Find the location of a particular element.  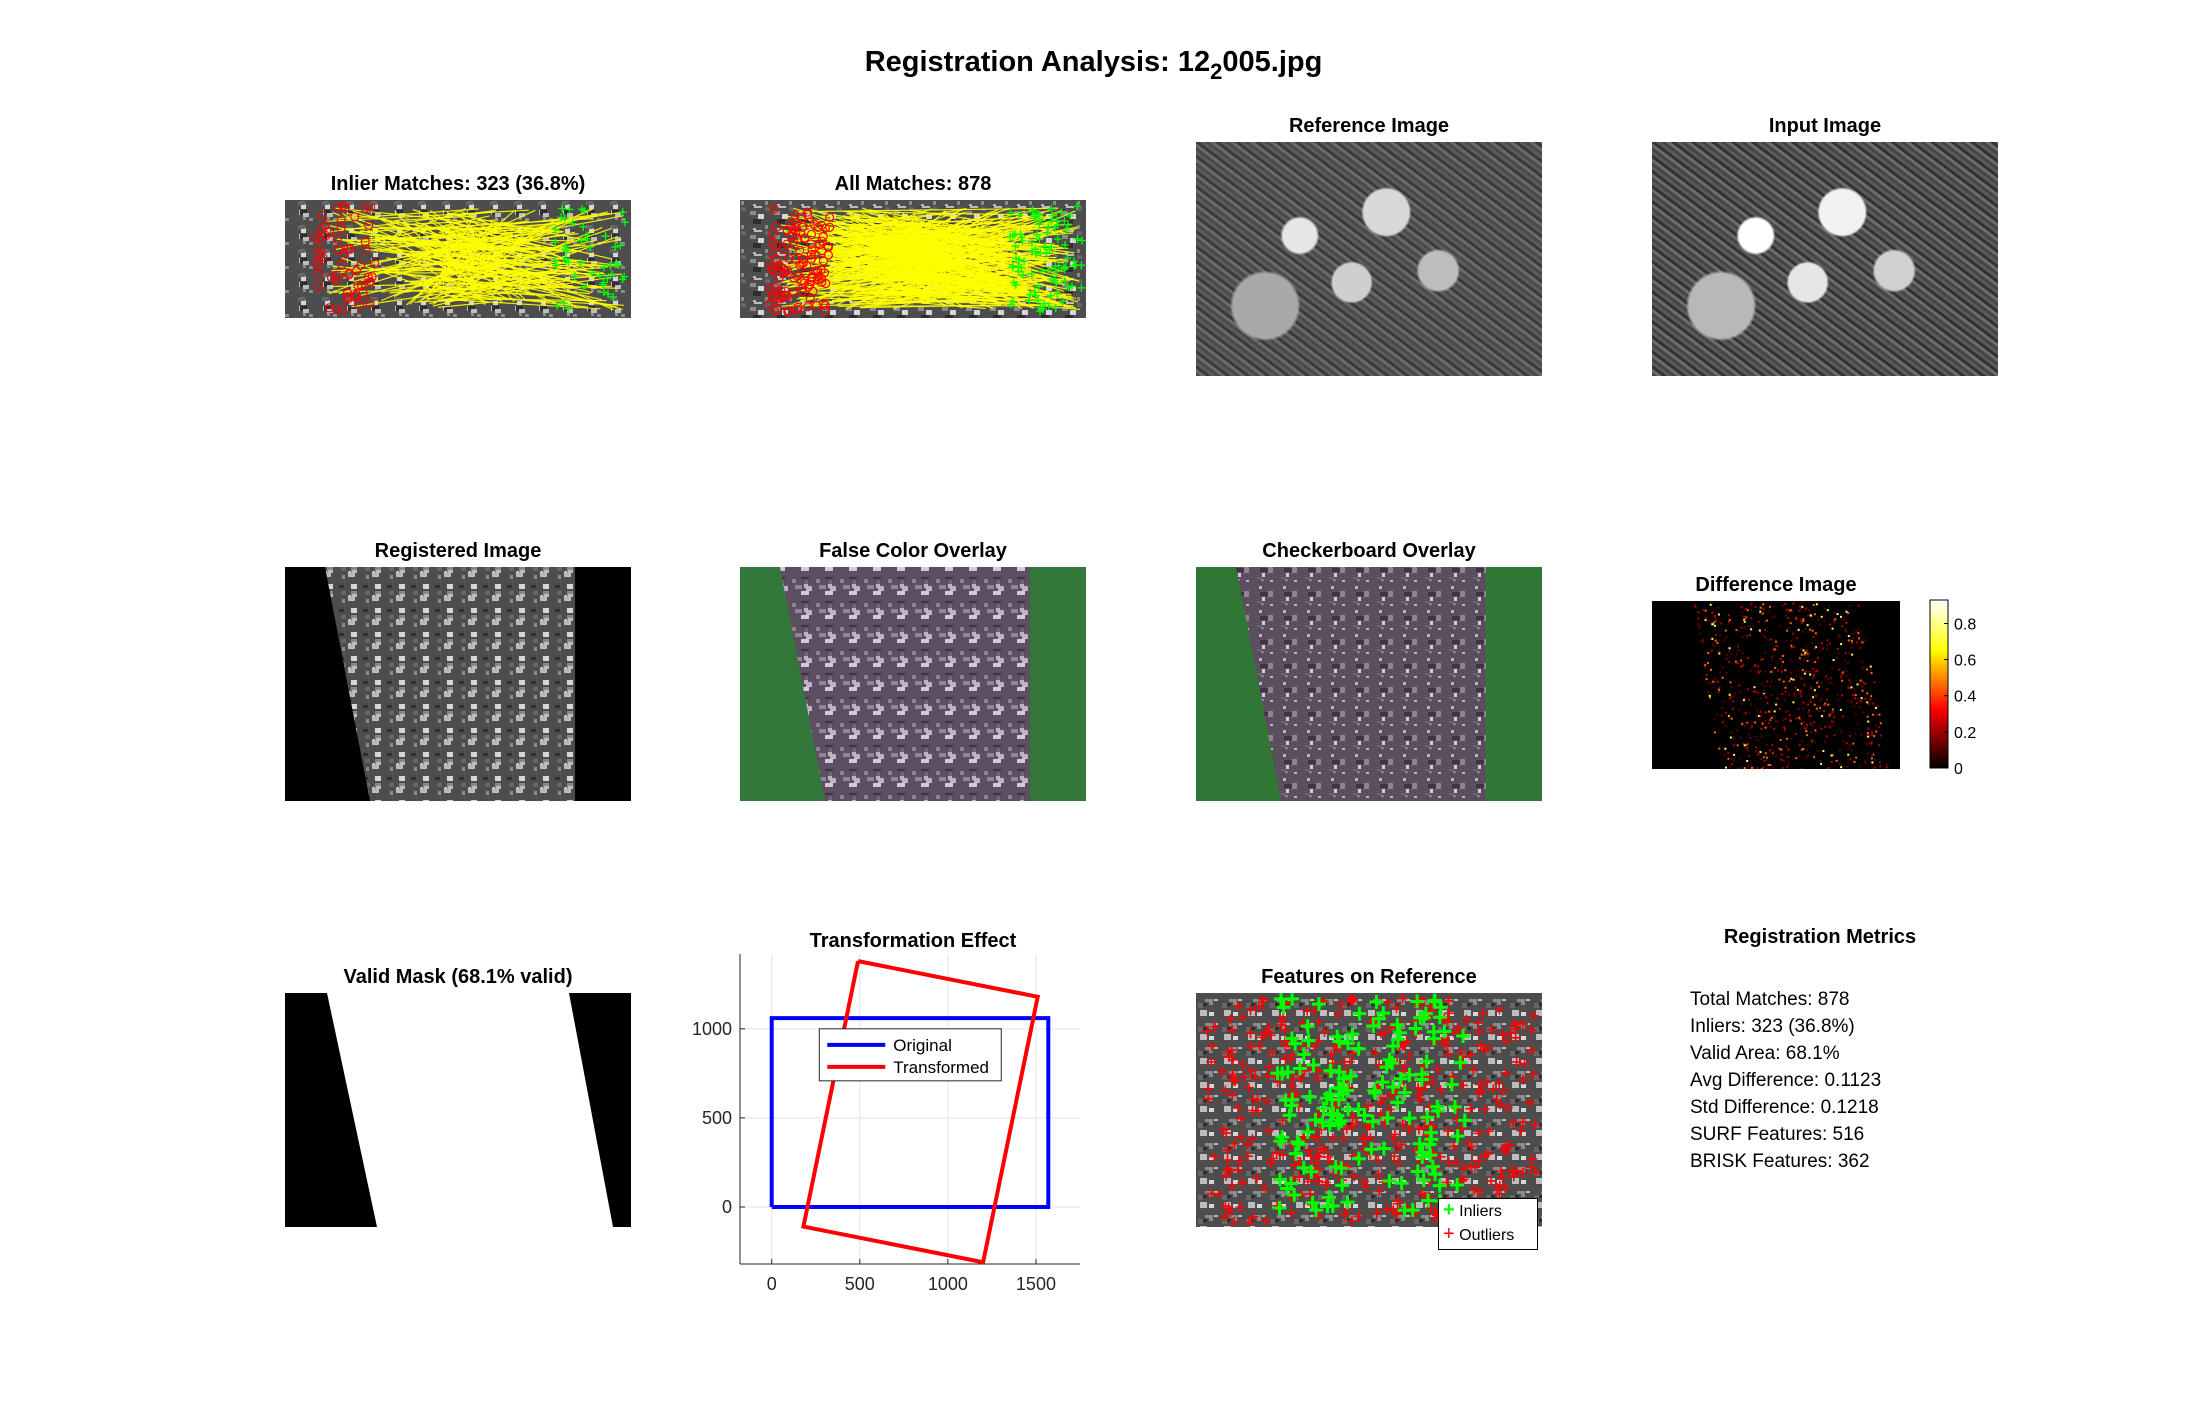

metric-avg-difference: Avg Difference: 0.1123 is located at coordinates (1786, 1080).